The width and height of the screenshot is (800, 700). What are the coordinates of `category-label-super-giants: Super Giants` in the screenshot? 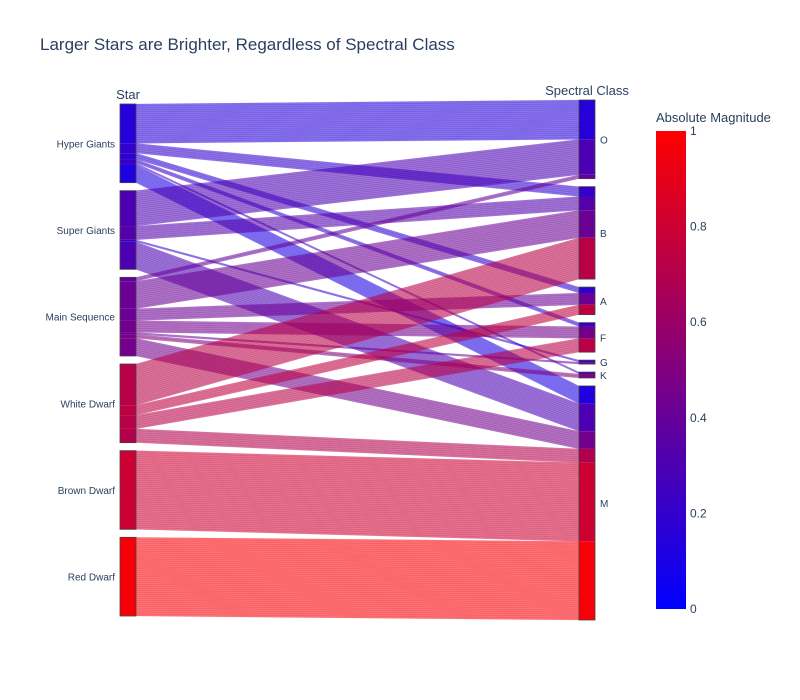 It's located at (86, 231).